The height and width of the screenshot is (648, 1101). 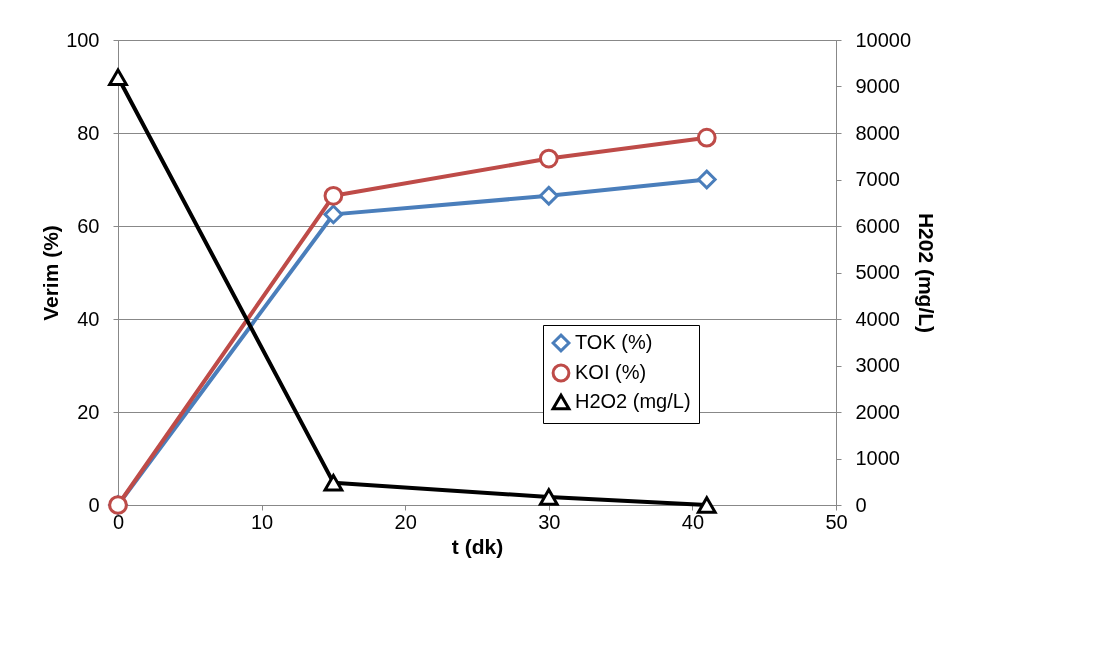 I want to click on y2-tick-label: 10000, so click(x=883, y=39).